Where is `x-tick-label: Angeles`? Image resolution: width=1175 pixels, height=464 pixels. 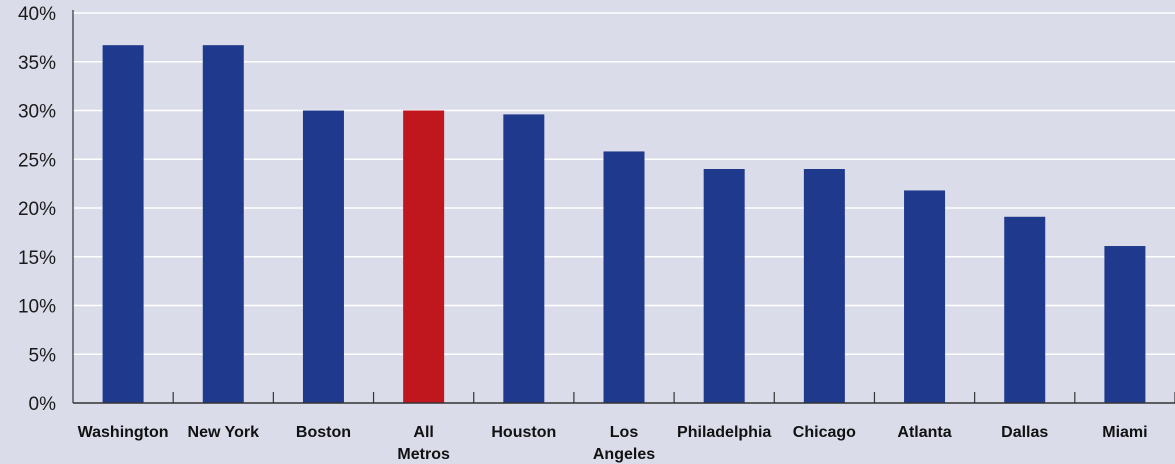 x-tick-label: Angeles is located at coordinates (624, 454).